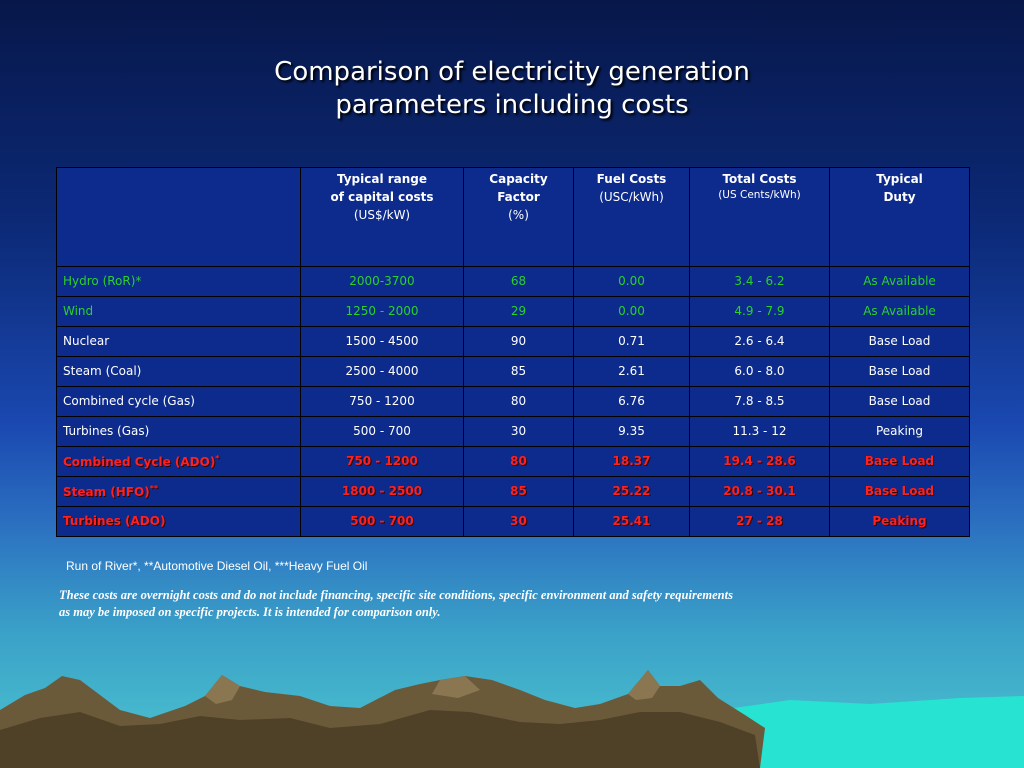 This screenshot has width=1024, height=768. What do you see at coordinates (102, 281) in the screenshot?
I see `cell-text: Hydro (RoR)*` at bounding box center [102, 281].